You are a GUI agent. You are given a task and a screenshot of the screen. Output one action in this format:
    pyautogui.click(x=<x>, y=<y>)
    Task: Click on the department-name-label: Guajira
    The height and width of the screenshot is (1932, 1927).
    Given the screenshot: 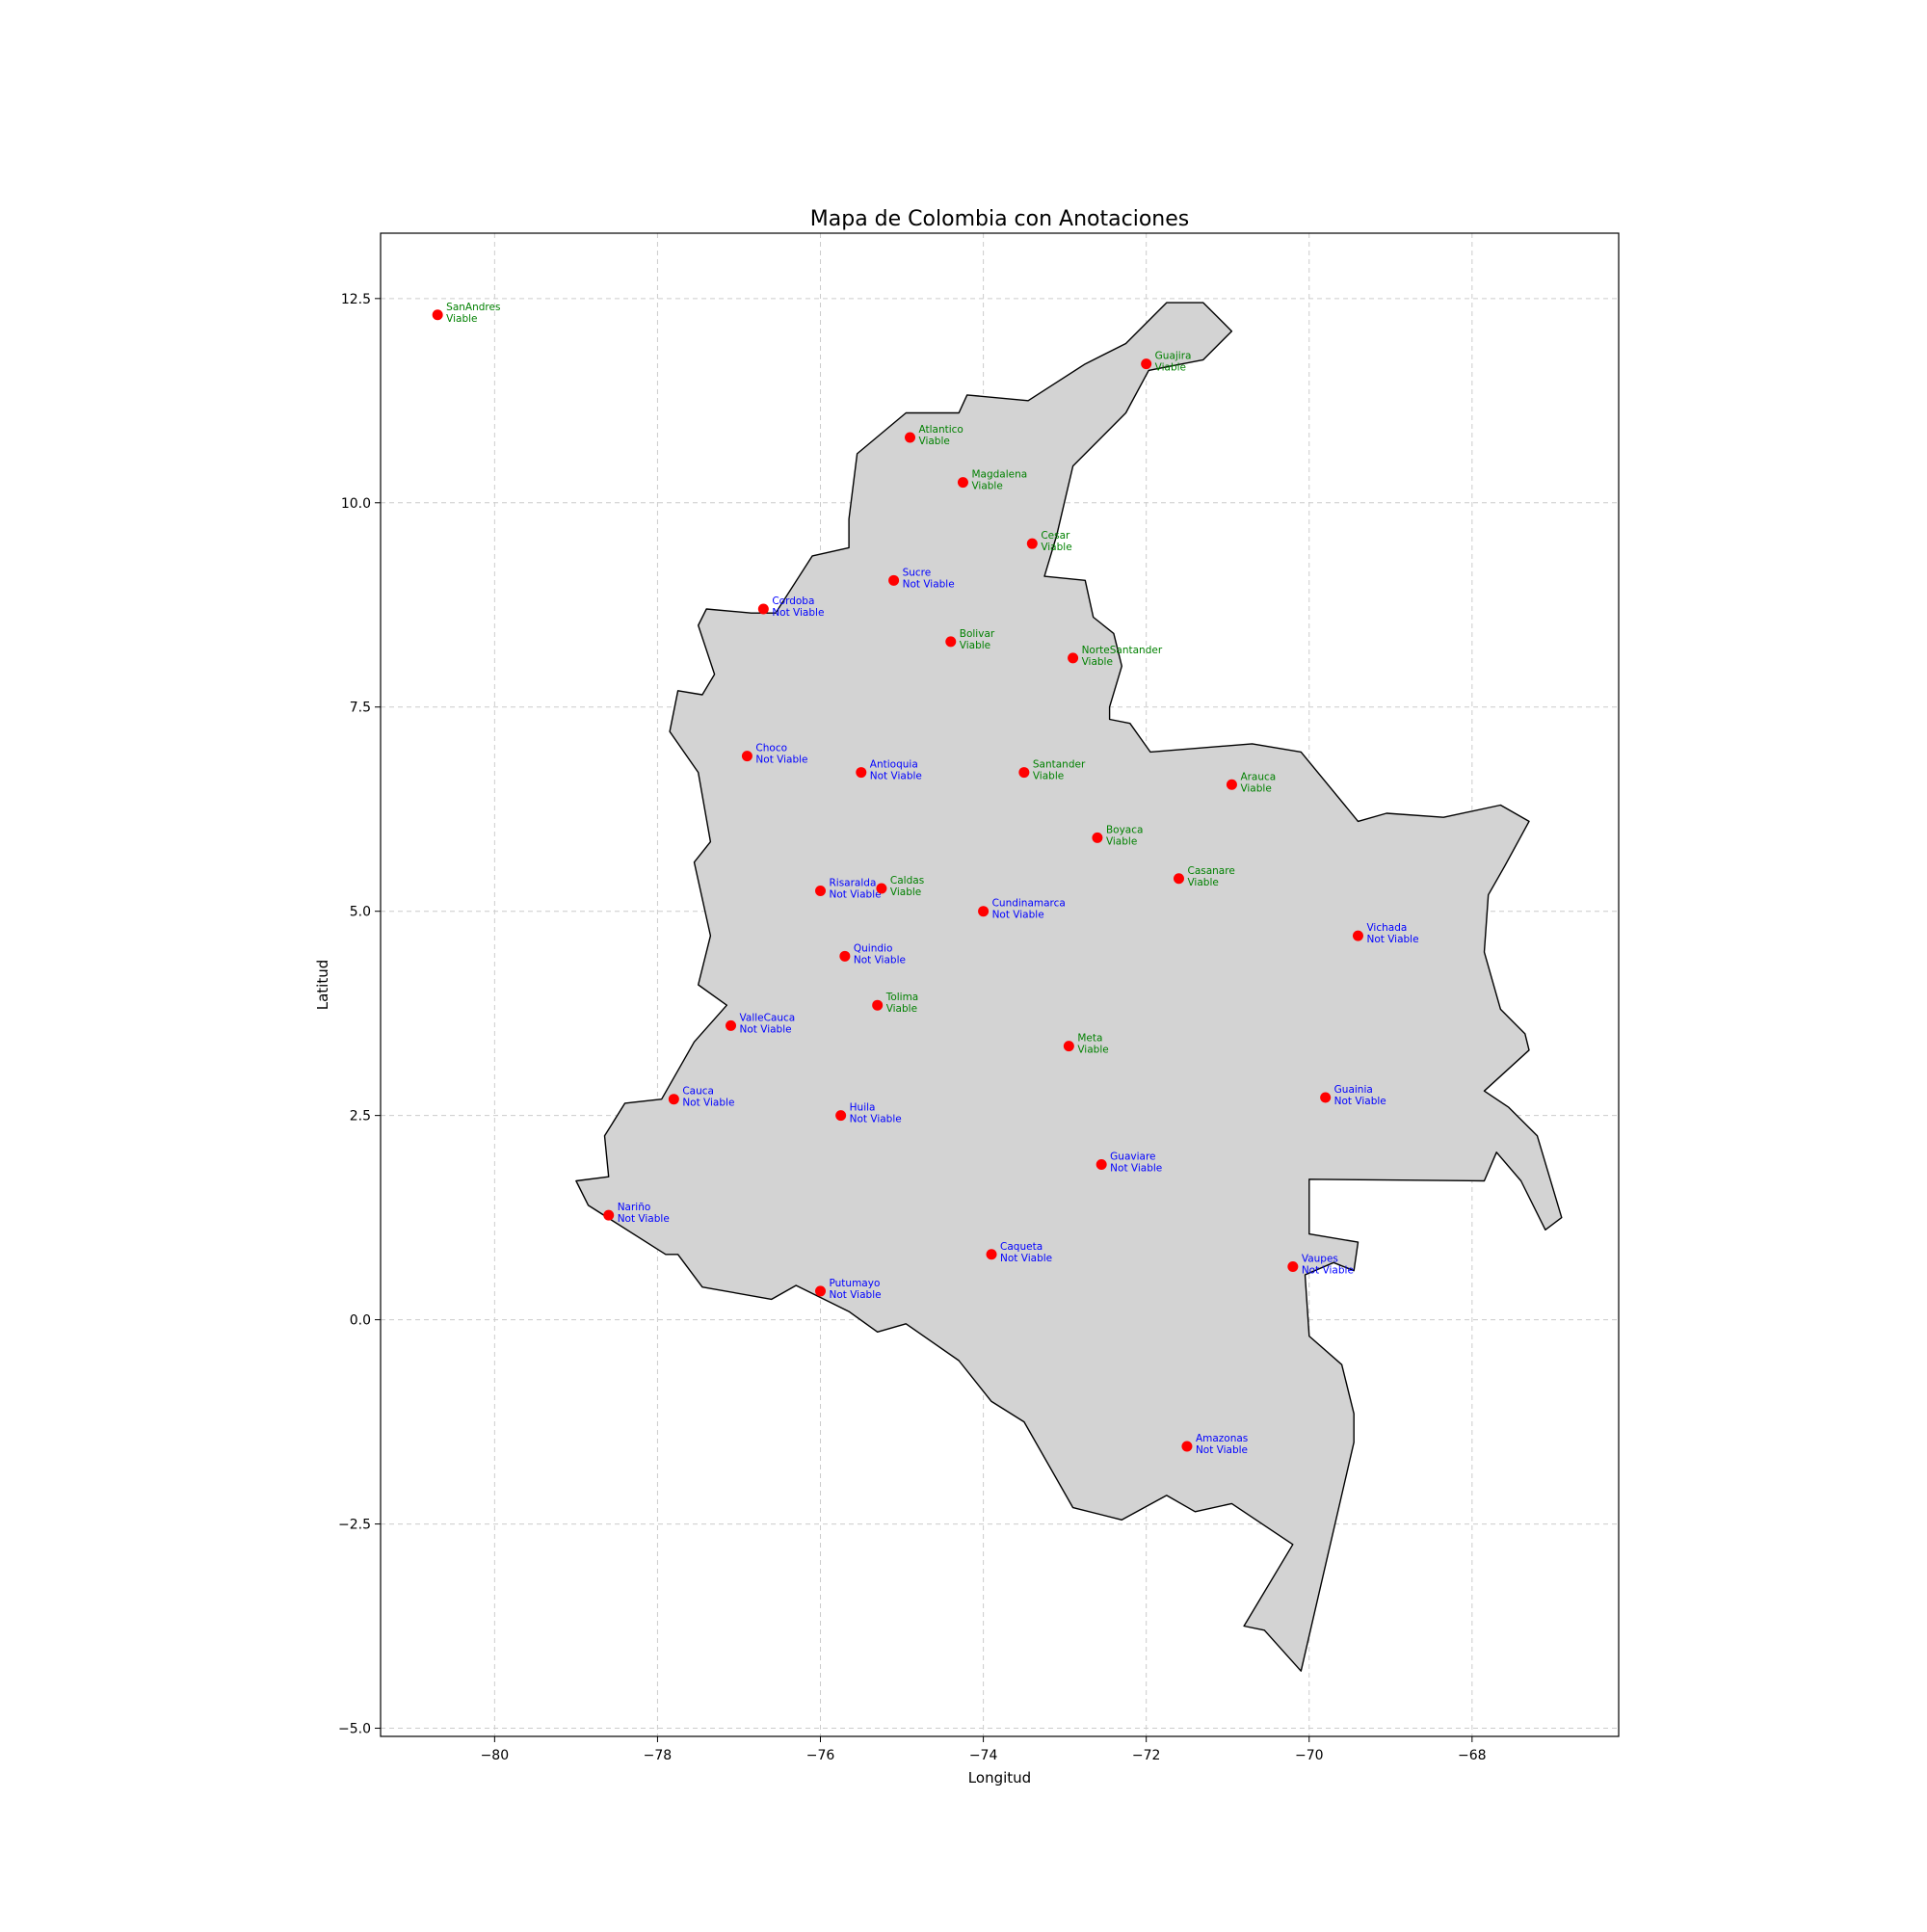 What is the action you would take?
    pyautogui.click(x=1173, y=356)
    